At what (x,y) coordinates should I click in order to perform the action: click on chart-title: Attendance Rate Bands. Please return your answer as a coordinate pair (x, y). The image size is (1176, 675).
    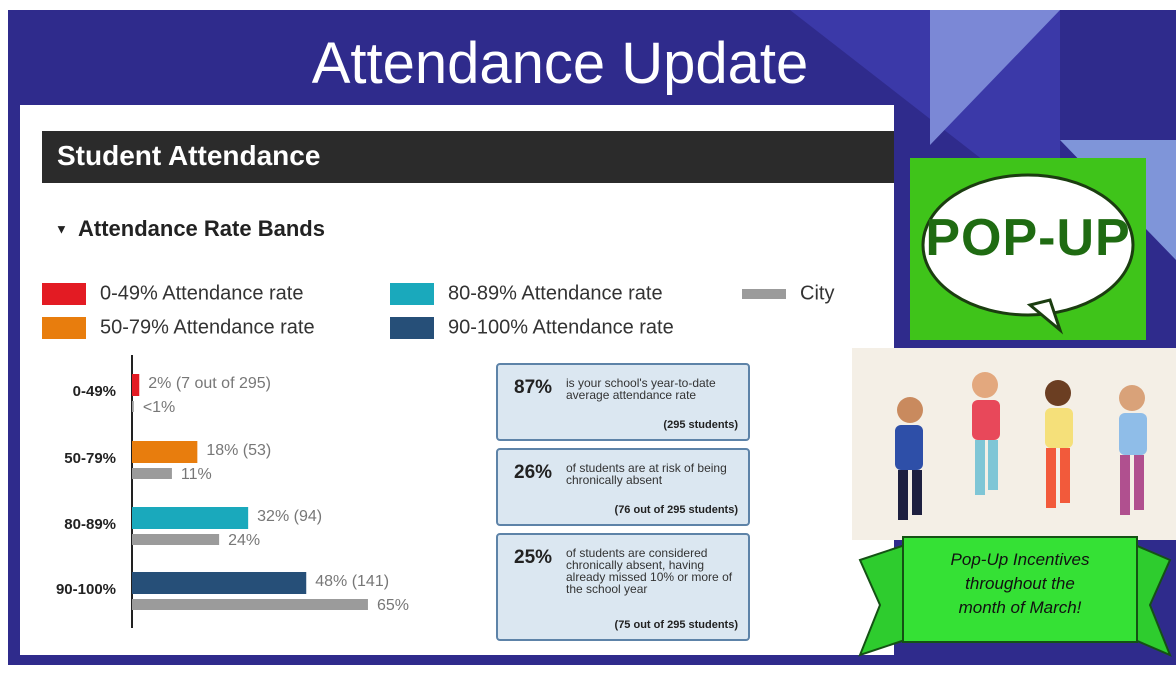
    Looking at the image, I should click on (201, 228).